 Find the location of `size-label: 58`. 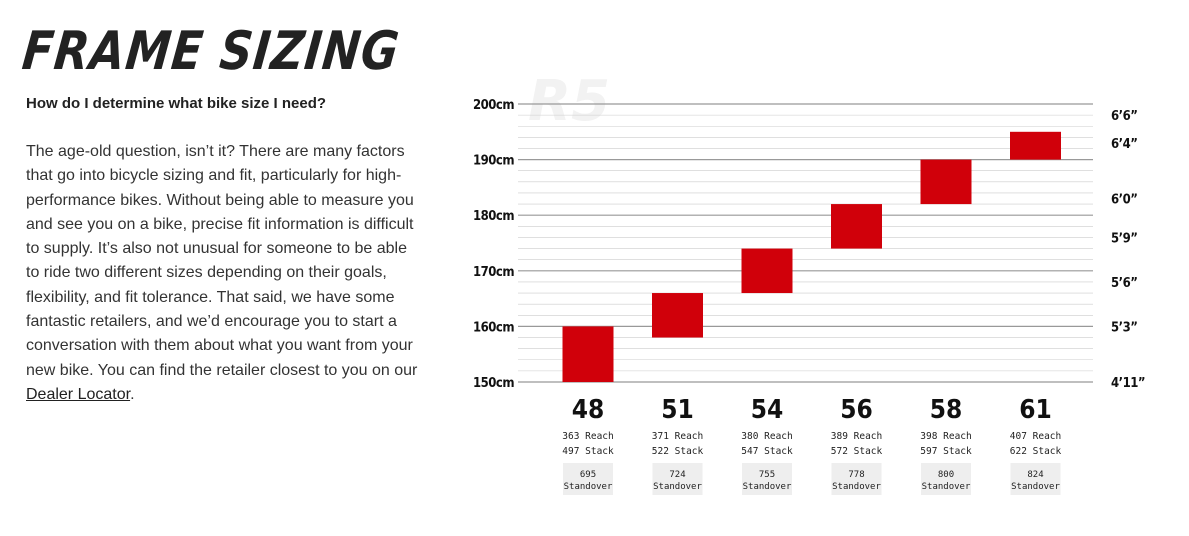

size-label: 58 is located at coordinates (946, 410).